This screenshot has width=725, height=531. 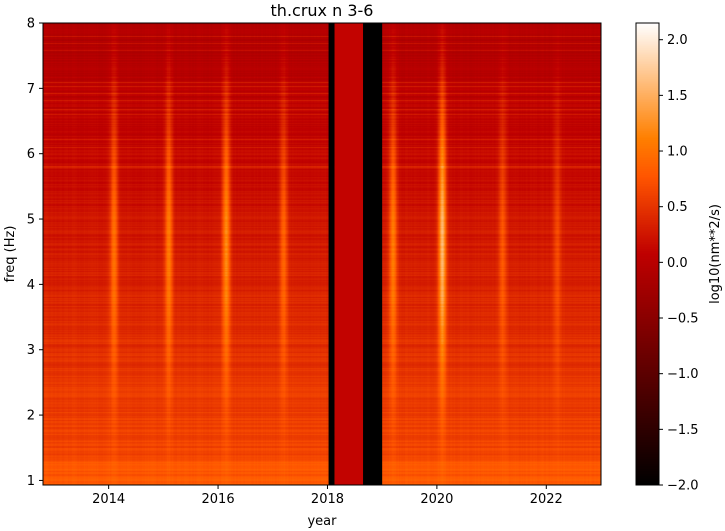 What do you see at coordinates (31, 89) in the screenshot?
I see `y-tick-label: 7` at bounding box center [31, 89].